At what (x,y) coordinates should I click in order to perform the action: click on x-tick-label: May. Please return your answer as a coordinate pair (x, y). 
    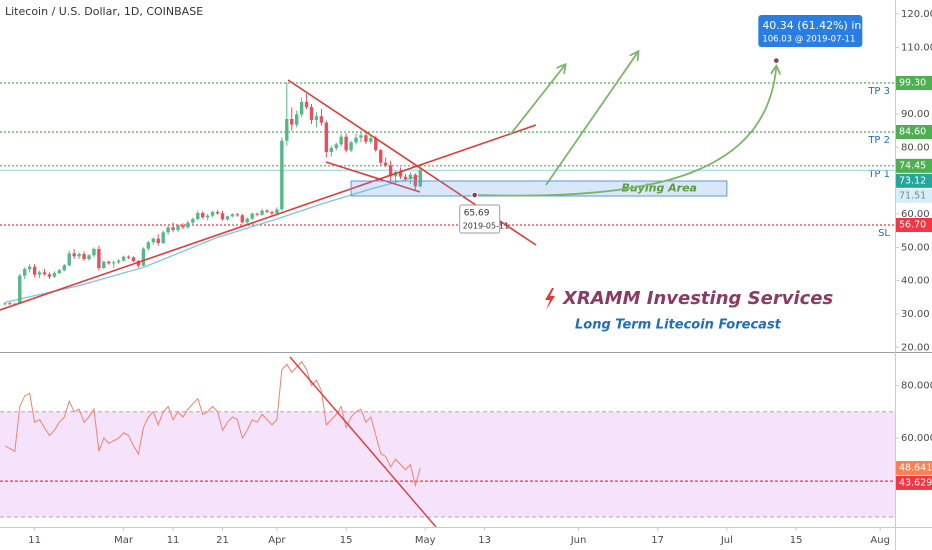
    Looking at the image, I should click on (425, 540).